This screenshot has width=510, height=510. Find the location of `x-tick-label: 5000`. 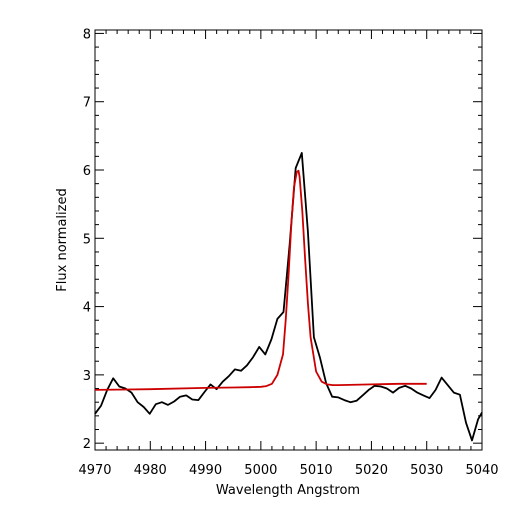

x-tick-label: 5000 is located at coordinates (260, 470).